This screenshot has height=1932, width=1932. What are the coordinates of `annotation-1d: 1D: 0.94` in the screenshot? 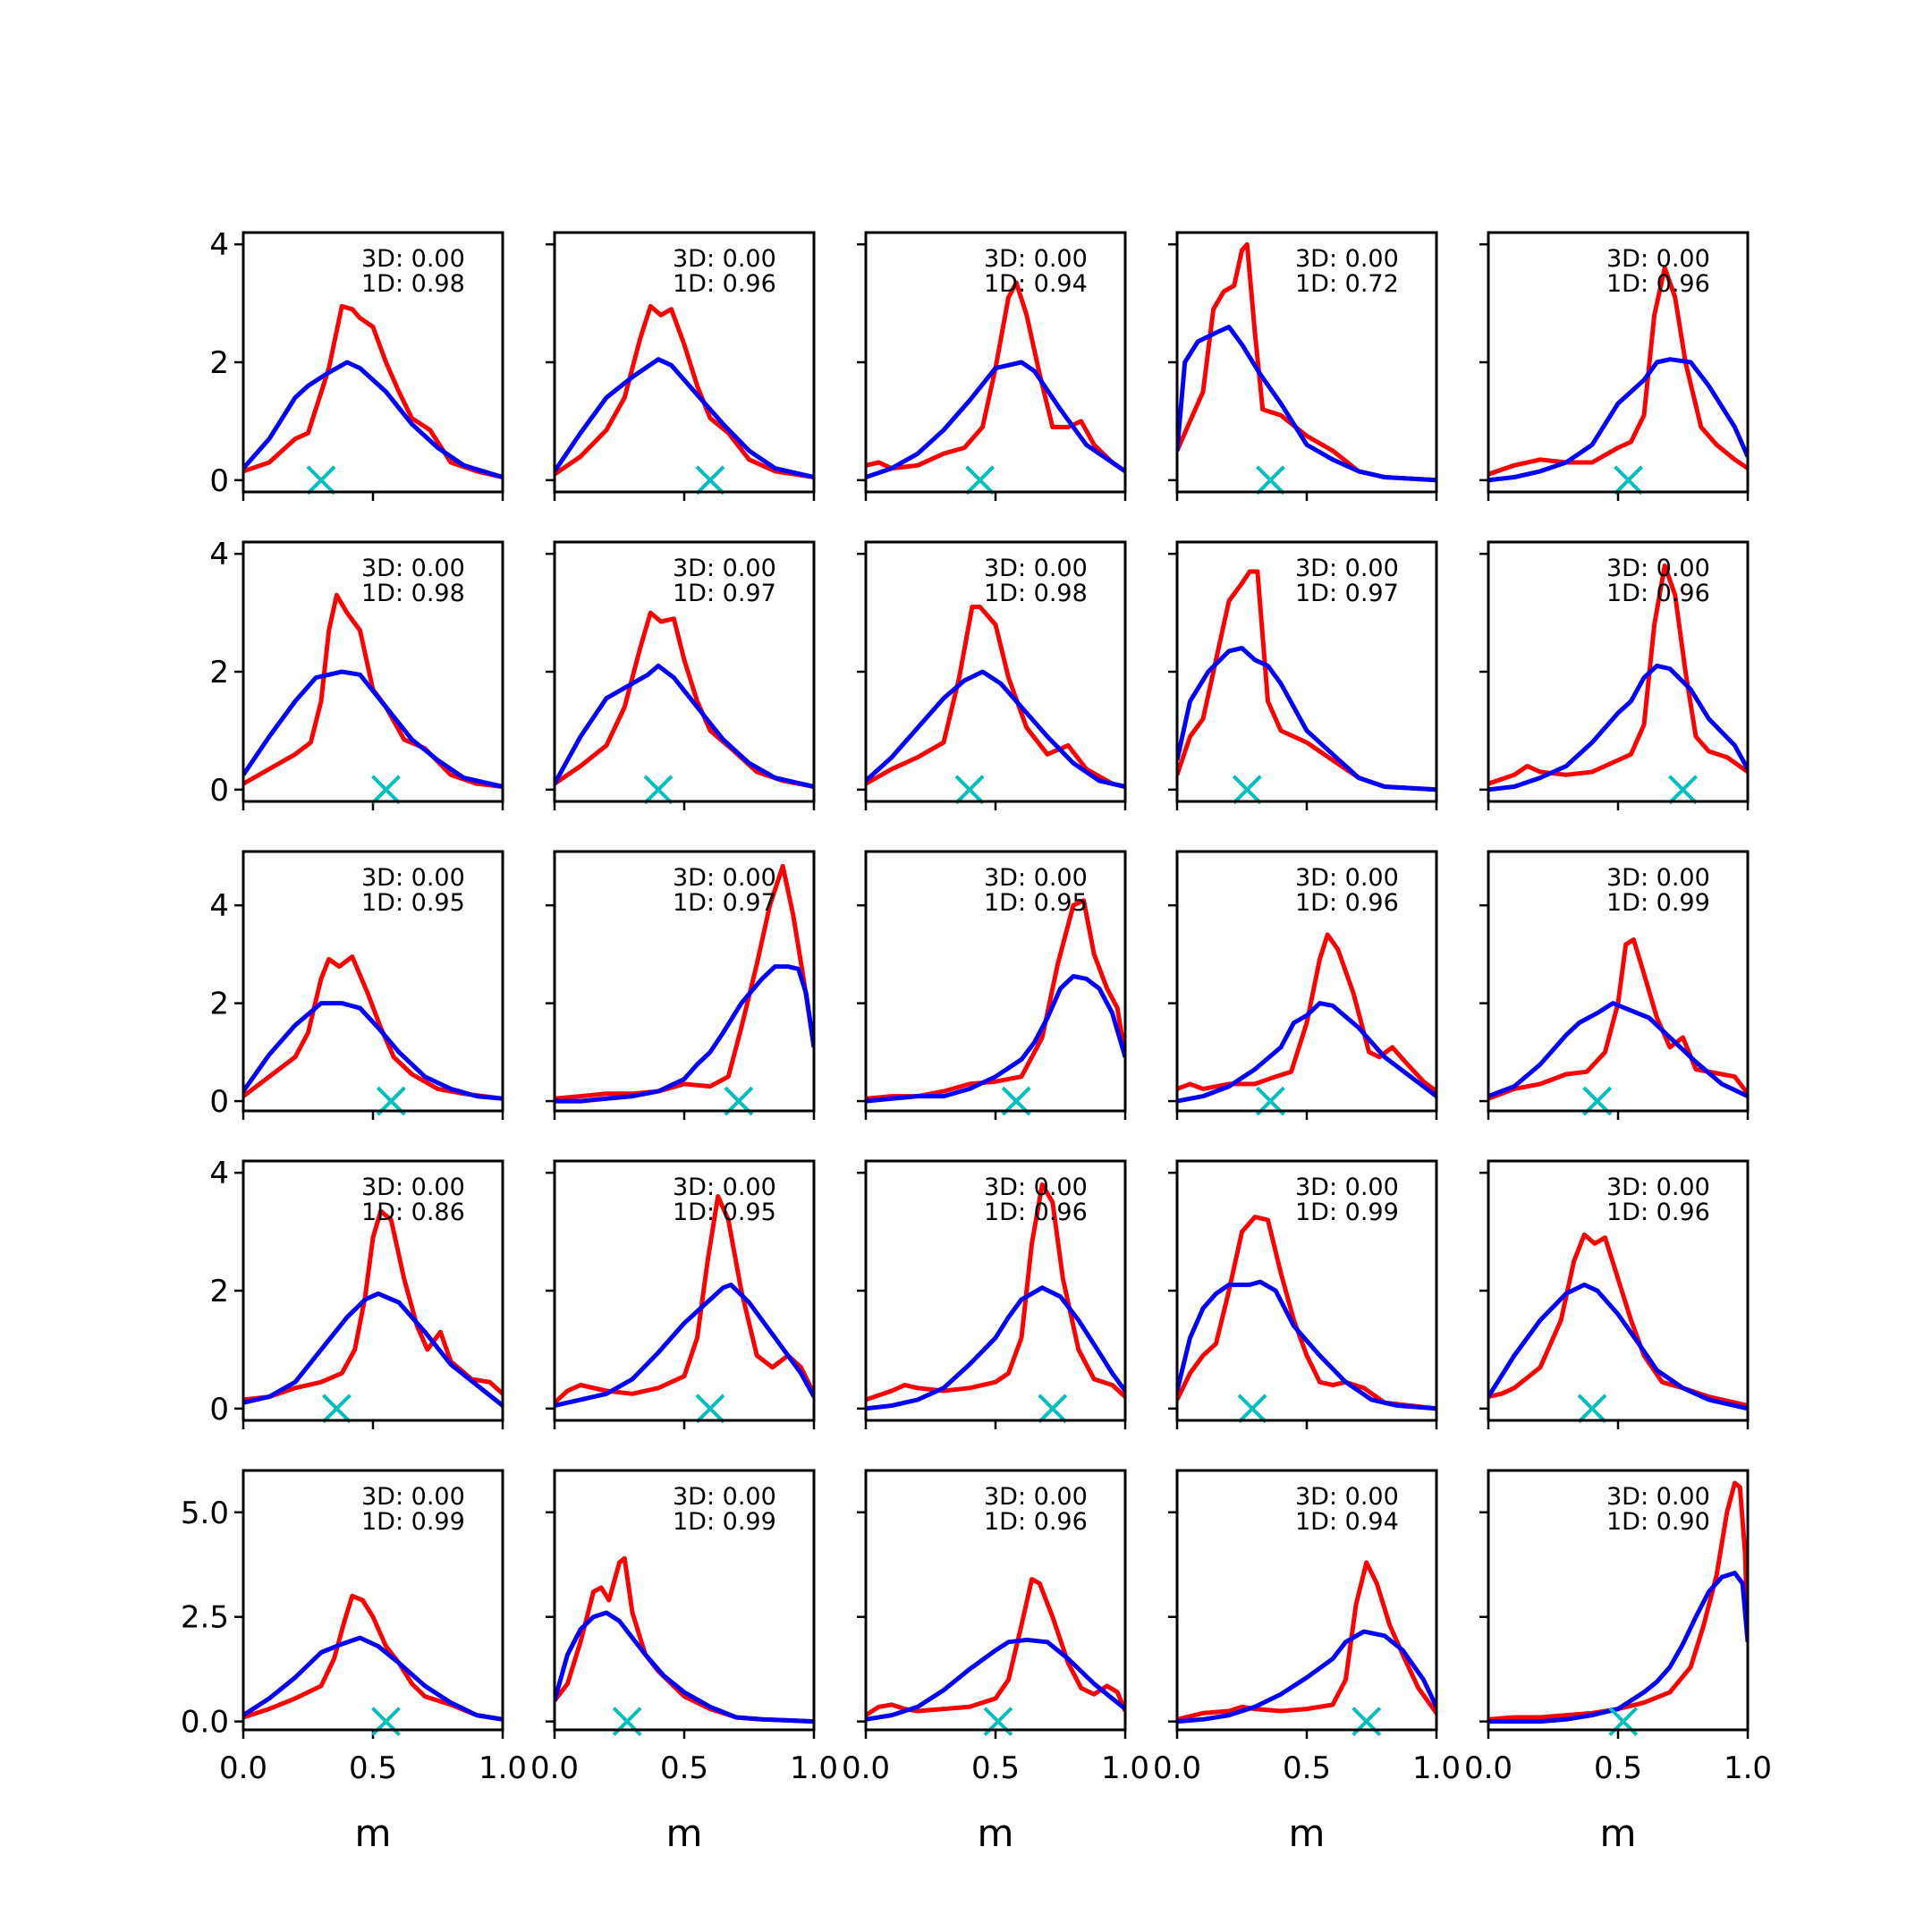 It's located at (1347, 1522).